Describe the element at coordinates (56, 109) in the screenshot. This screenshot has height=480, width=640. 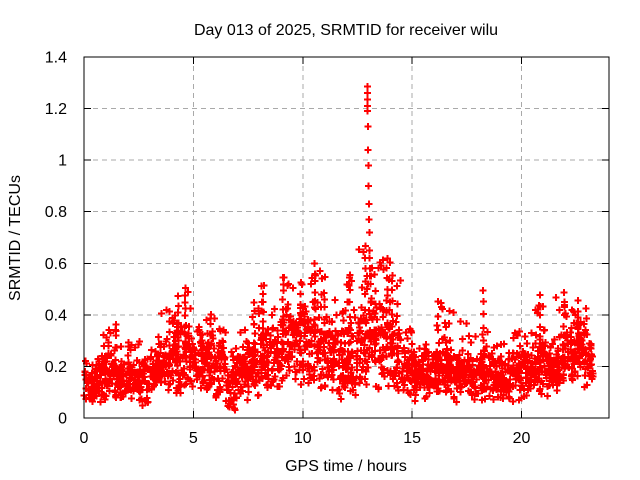
I see `y-tick-label: 1.2` at that location.